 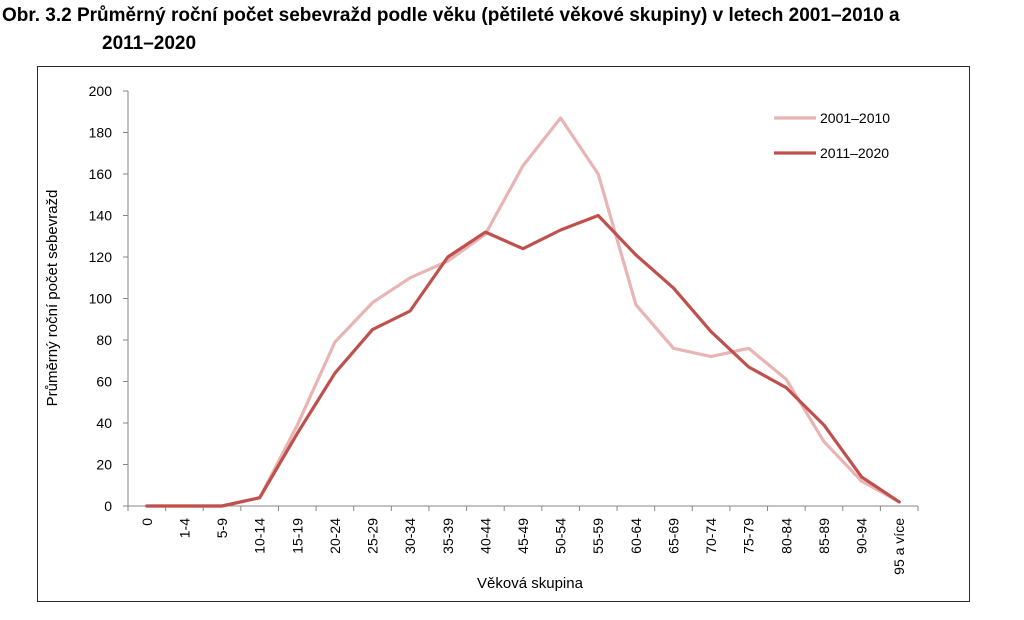 I want to click on x-tick-label: 40-44, so click(x=485, y=536).